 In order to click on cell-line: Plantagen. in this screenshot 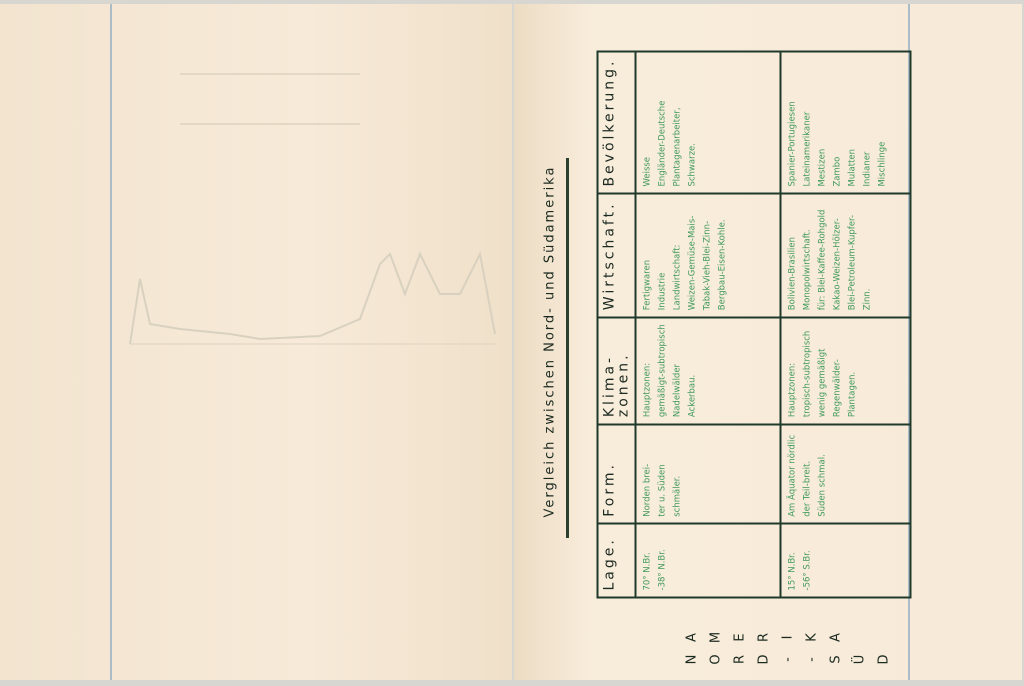, I will do `click(852, 394)`.